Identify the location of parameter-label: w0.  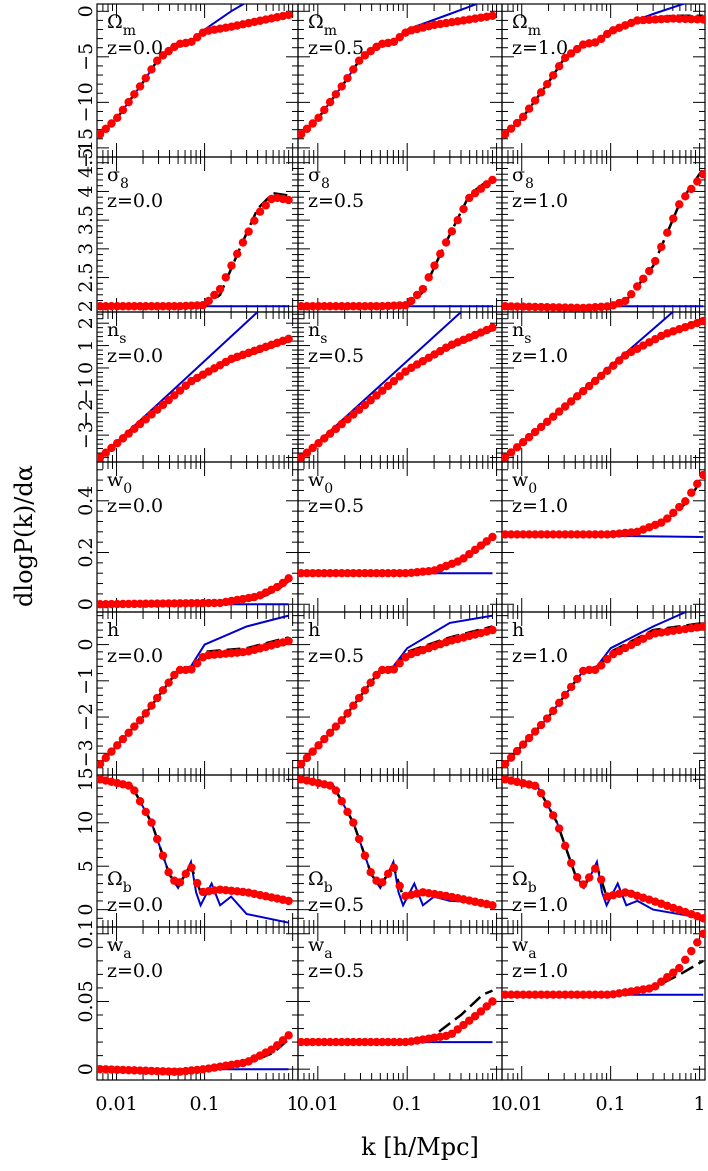
(320, 483).